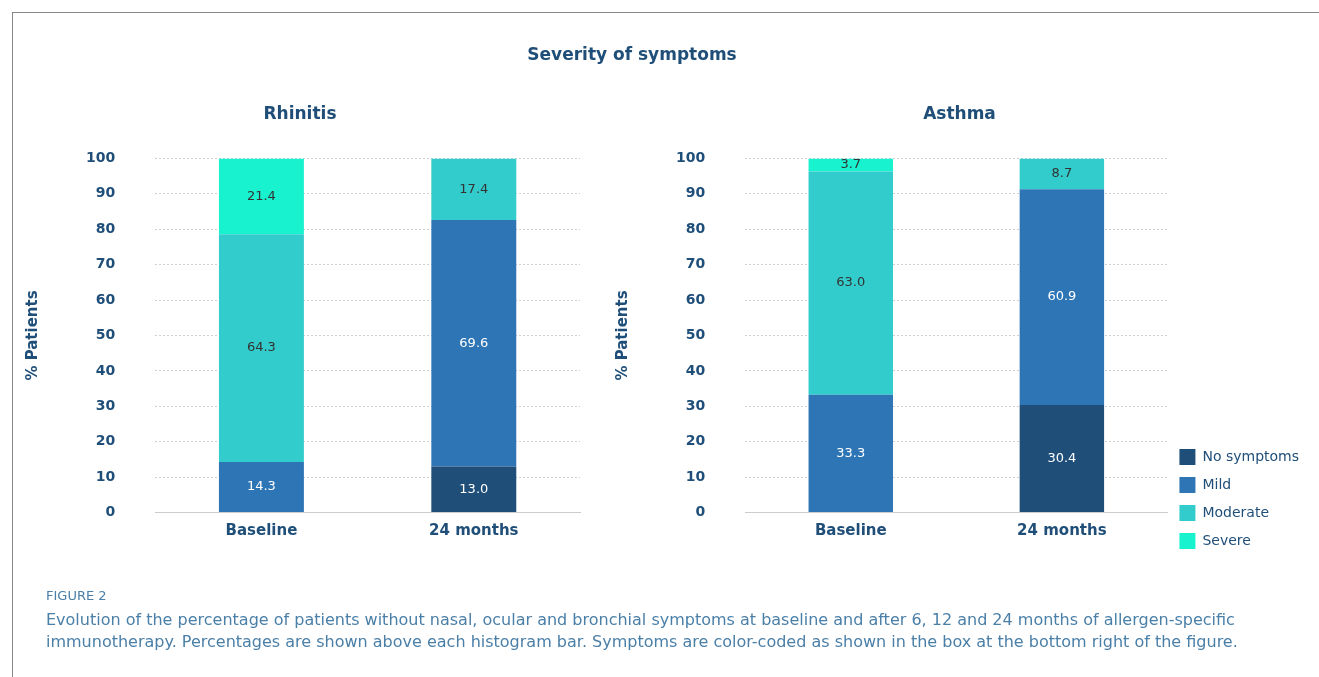  I want to click on data-label: 69.6, so click(474, 342).